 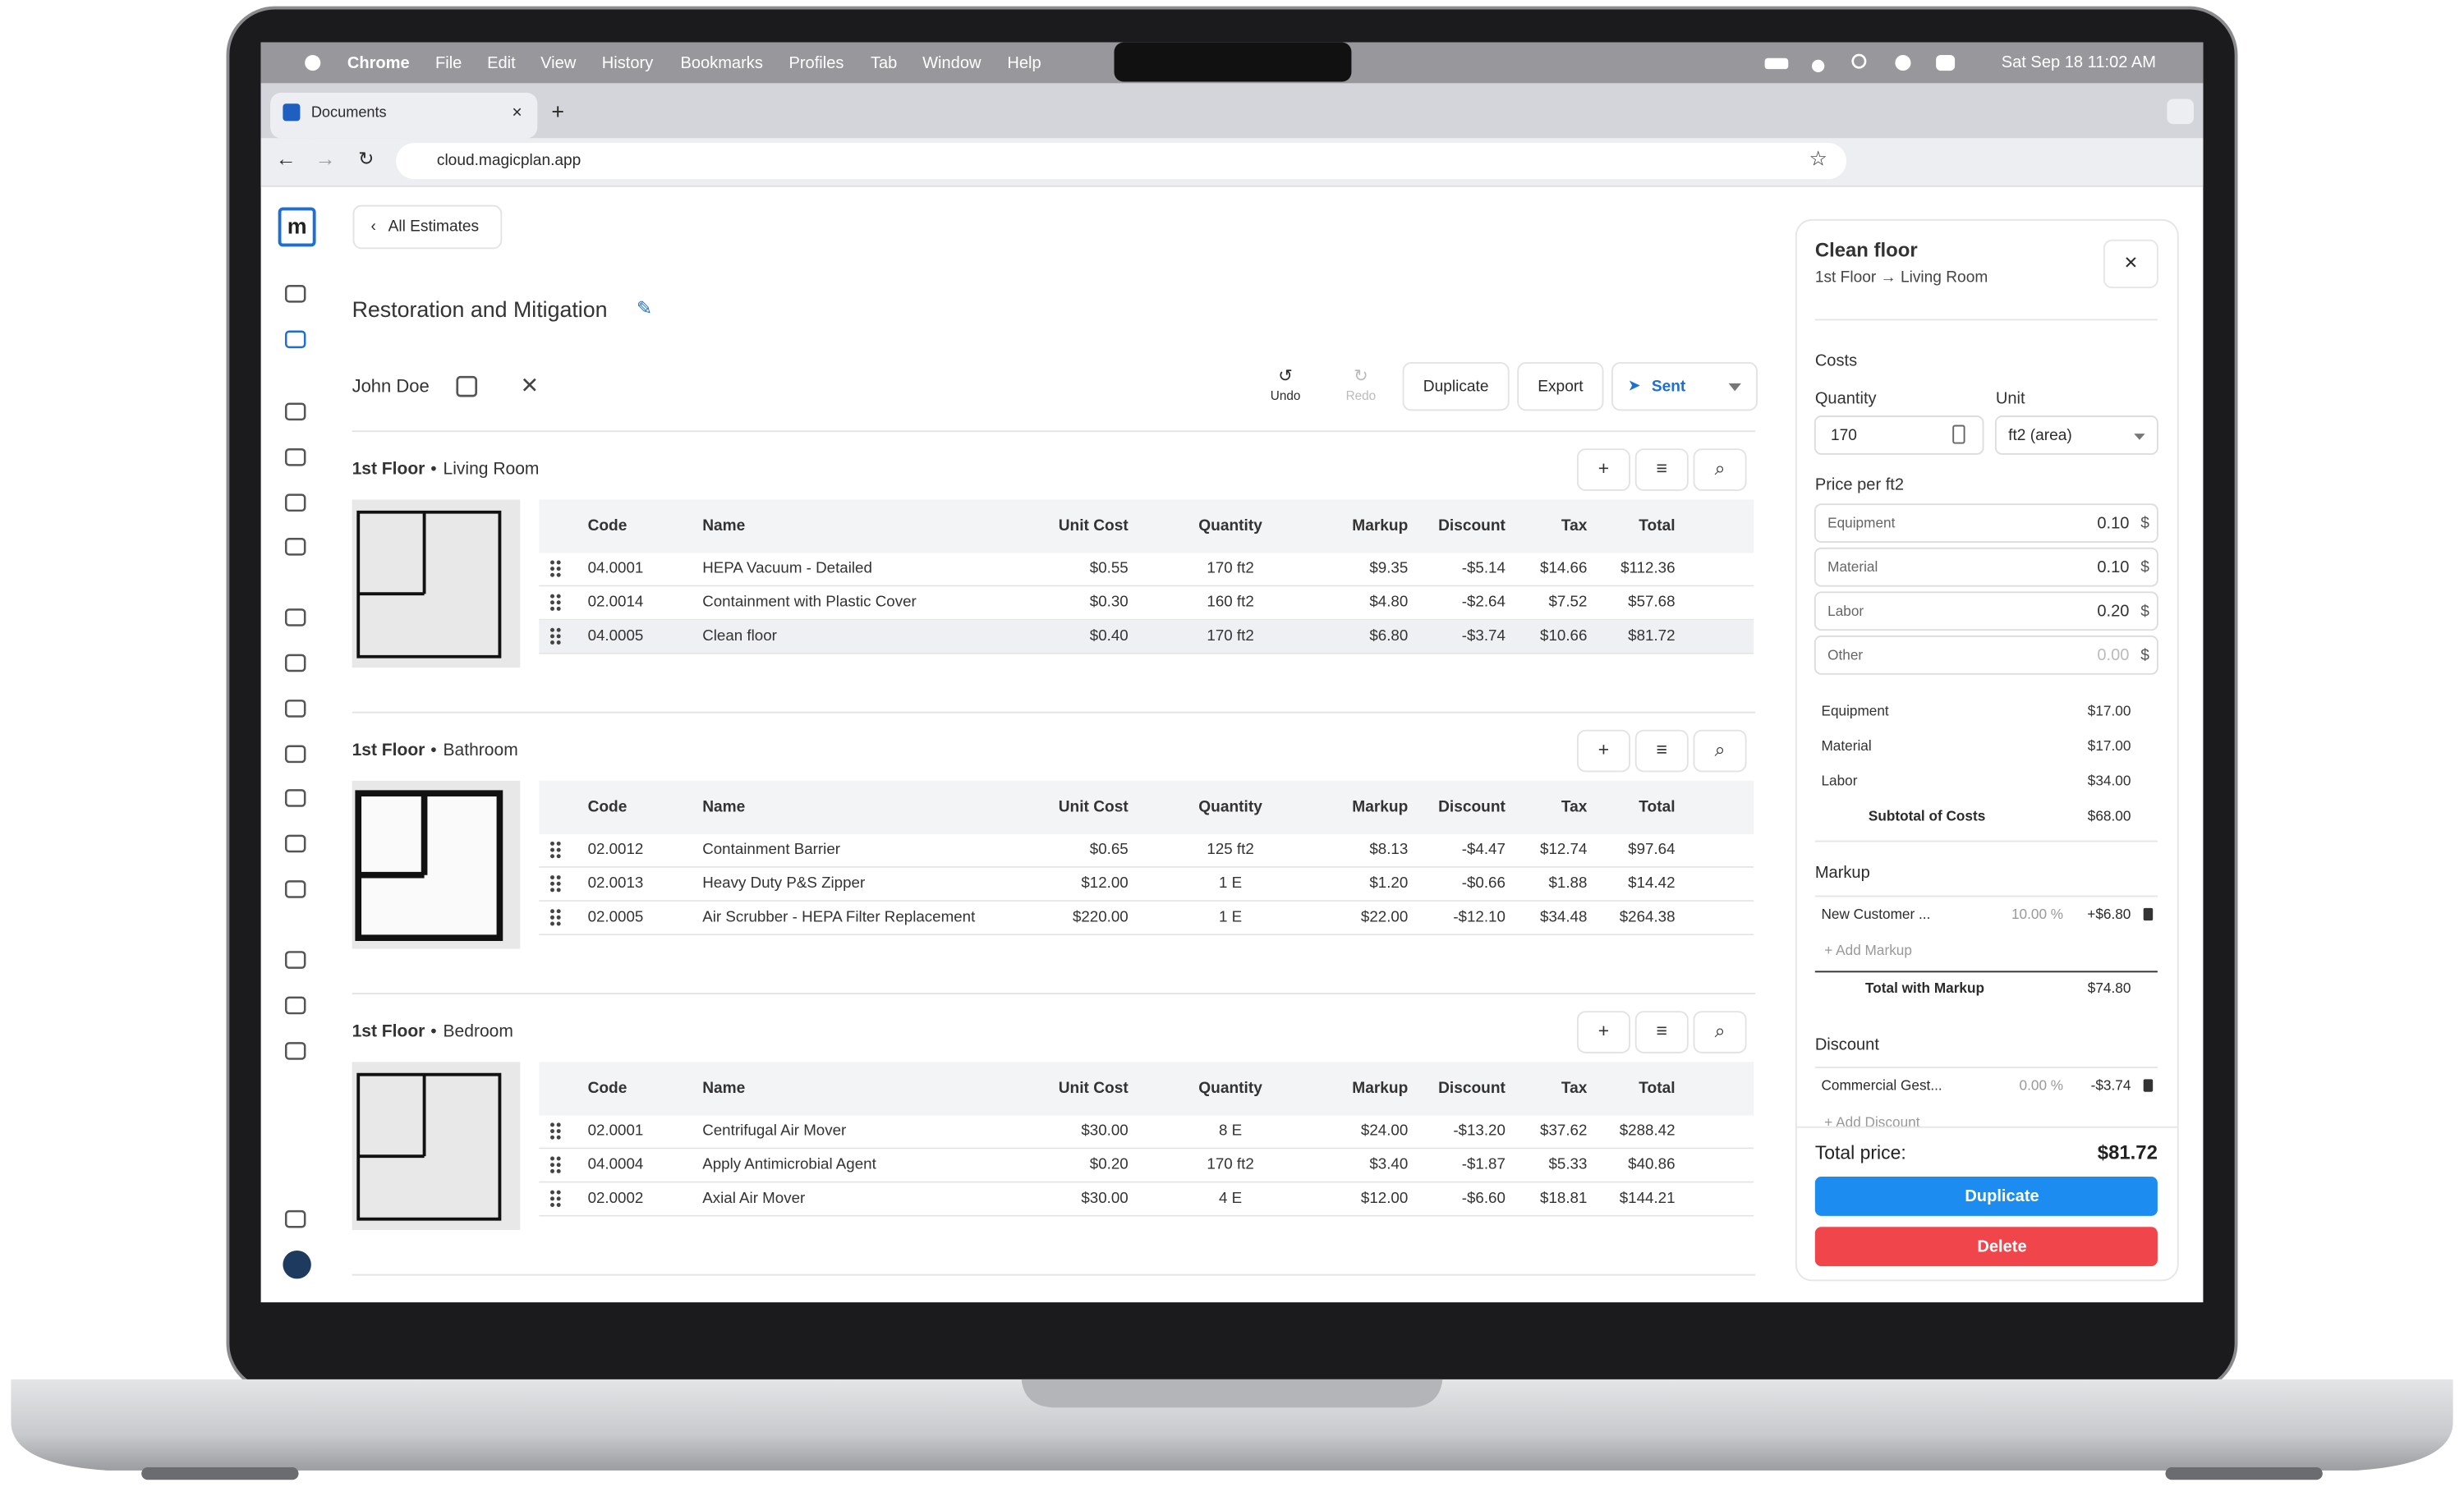 What do you see at coordinates (884, 63) in the screenshot?
I see `menu-item: Tab` at bounding box center [884, 63].